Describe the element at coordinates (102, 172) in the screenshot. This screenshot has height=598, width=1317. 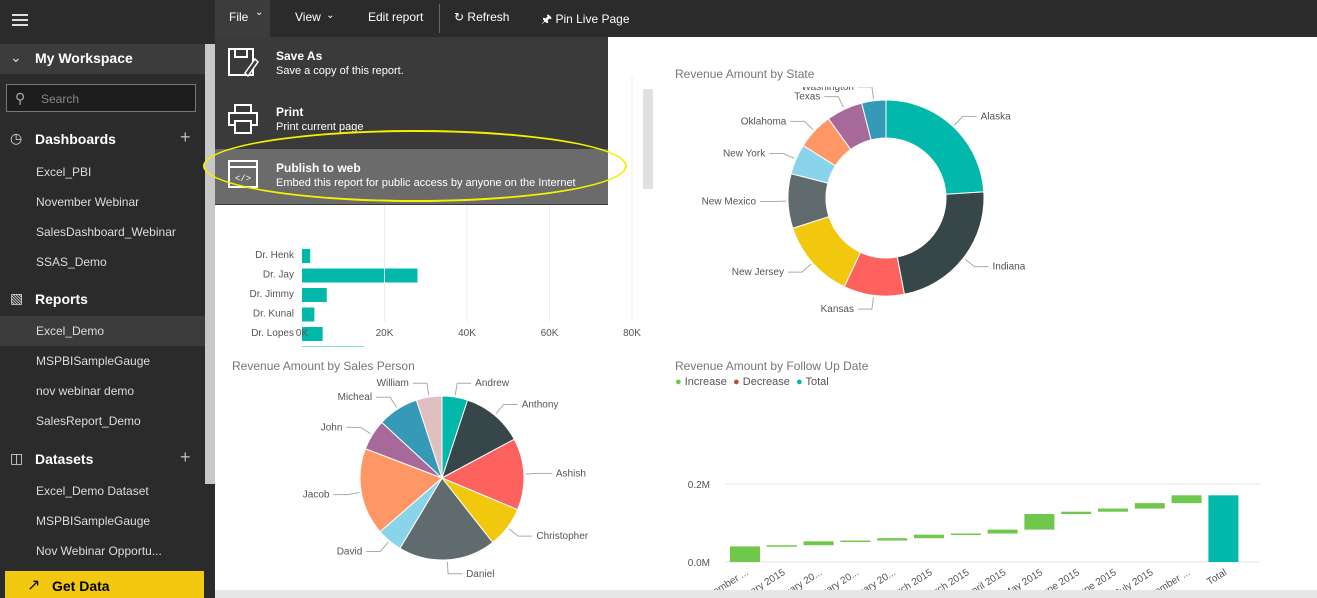
I see `sidebar-item-dashboard: Excel_PBI` at that location.